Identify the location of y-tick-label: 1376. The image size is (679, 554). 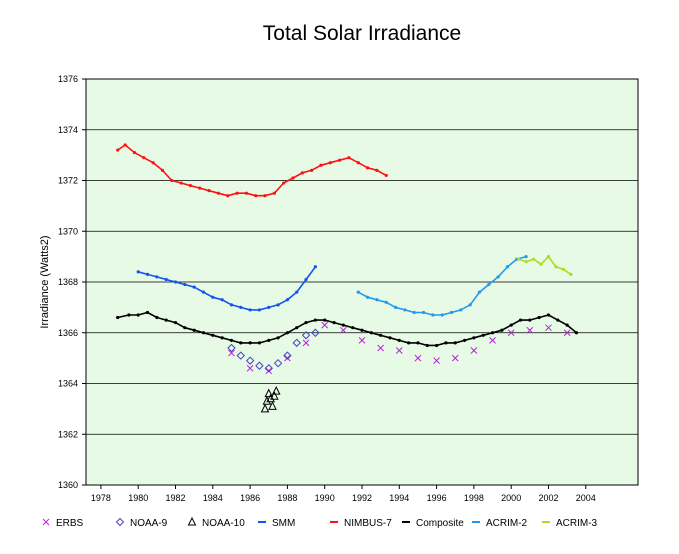
(68, 79).